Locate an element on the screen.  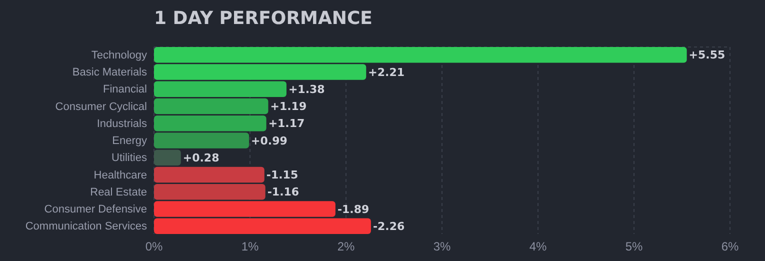
y-tick-label: Technology is located at coordinates (119, 55).